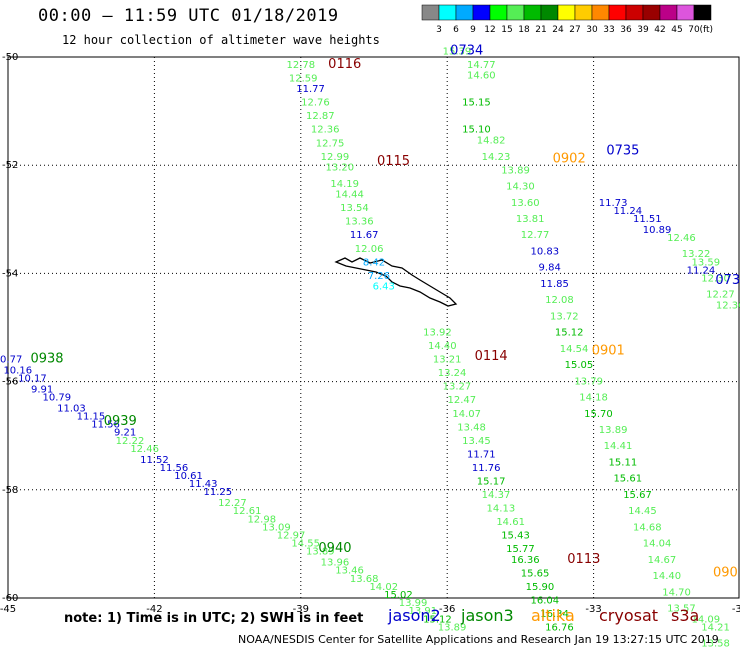 The width and height of the screenshot is (740, 650). I want to click on lon-tick-label: -36, so click(447, 609).